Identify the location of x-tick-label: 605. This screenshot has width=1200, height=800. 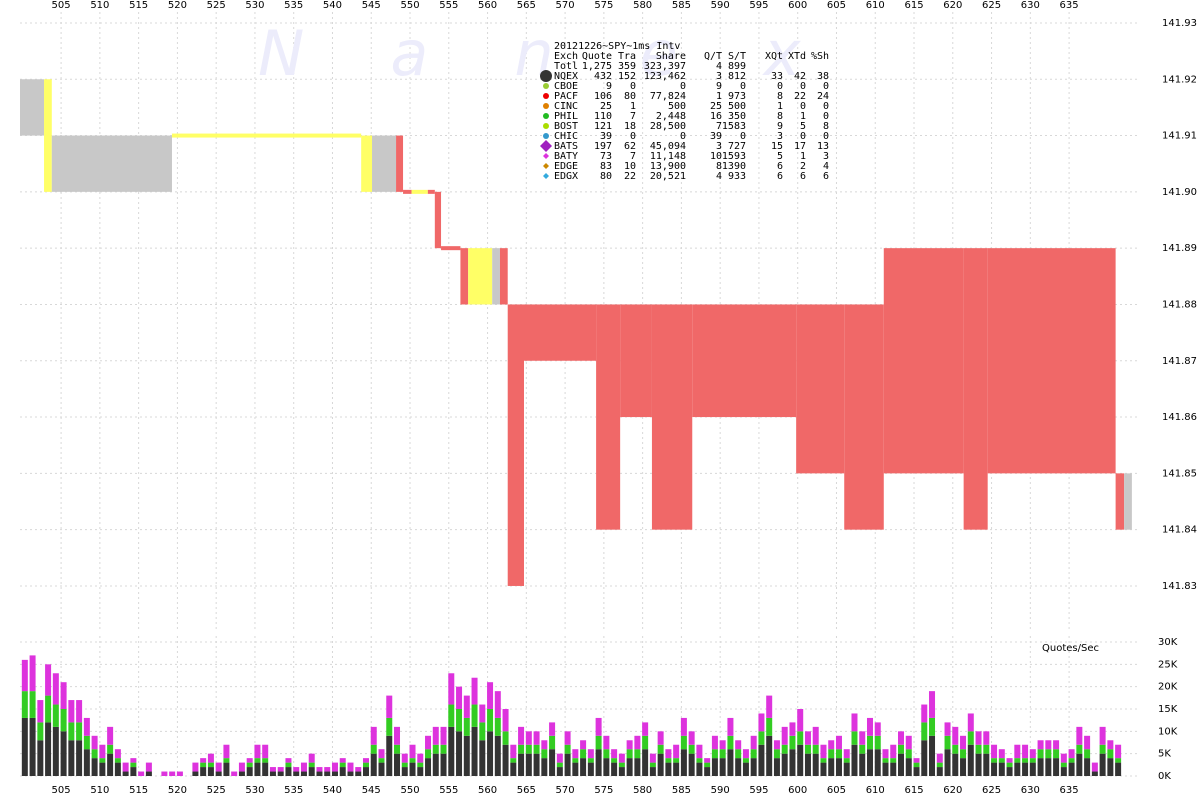
(836, 5).